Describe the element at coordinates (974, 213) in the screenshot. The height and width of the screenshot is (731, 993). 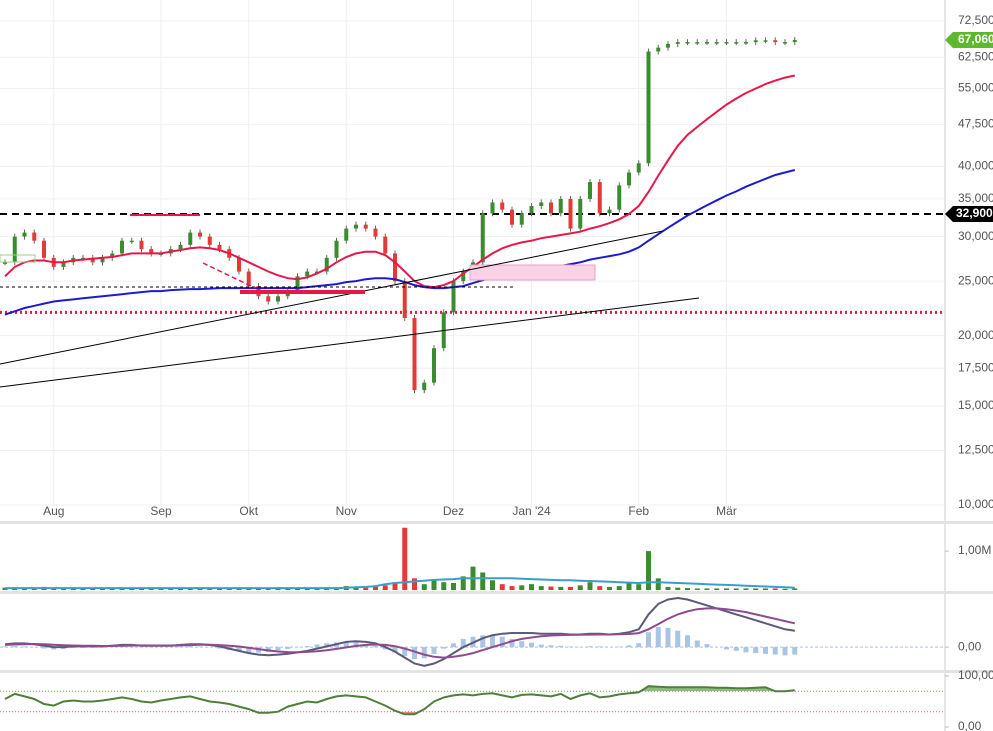
I see `level-label: 32,900` at that location.